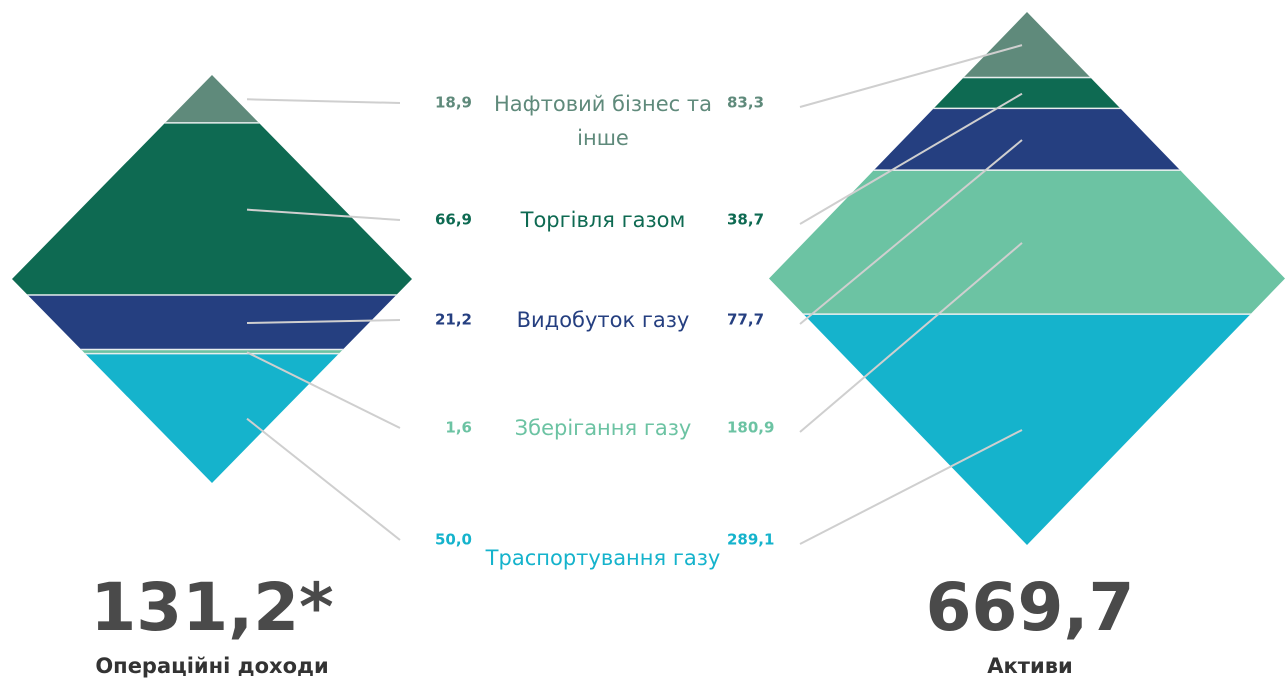 This screenshot has width=1285, height=684. Describe the element at coordinates (1030, 607) in the screenshot. I see `total: 669,7` at that location.